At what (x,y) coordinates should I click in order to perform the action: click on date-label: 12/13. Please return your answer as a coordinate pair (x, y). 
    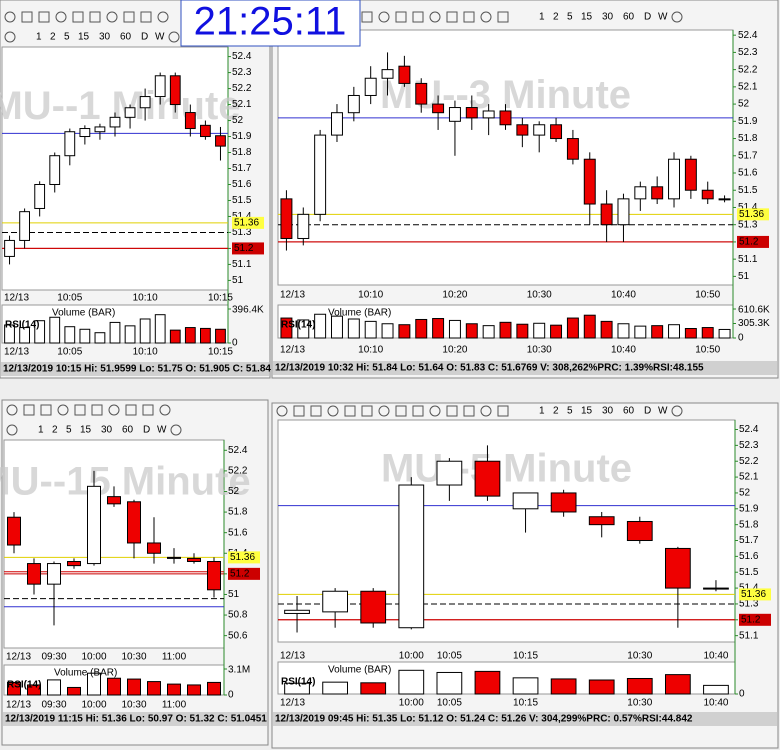
    Looking at the image, I should click on (16, 352).